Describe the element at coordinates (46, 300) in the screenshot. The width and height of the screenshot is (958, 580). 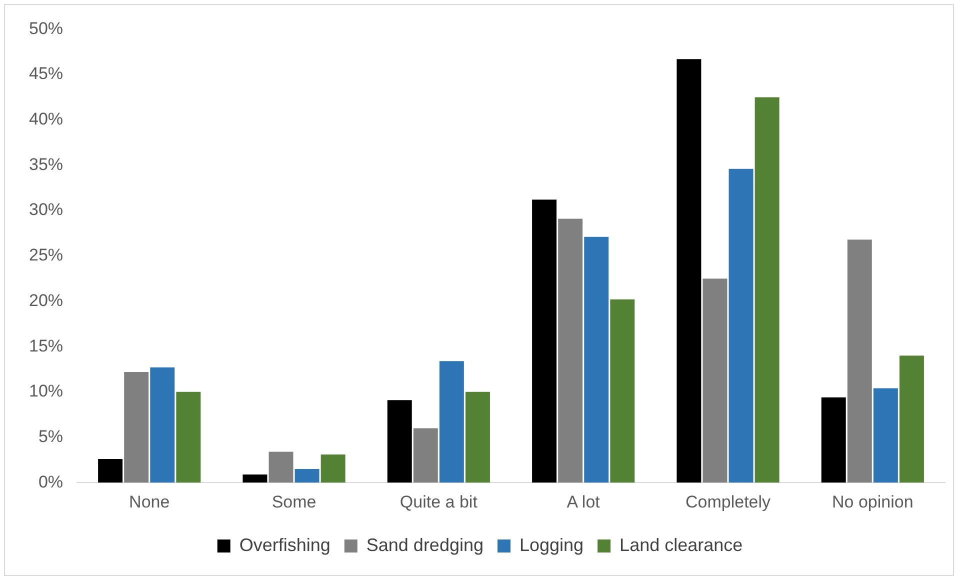
I see `y-tick-label: 20%` at that location.